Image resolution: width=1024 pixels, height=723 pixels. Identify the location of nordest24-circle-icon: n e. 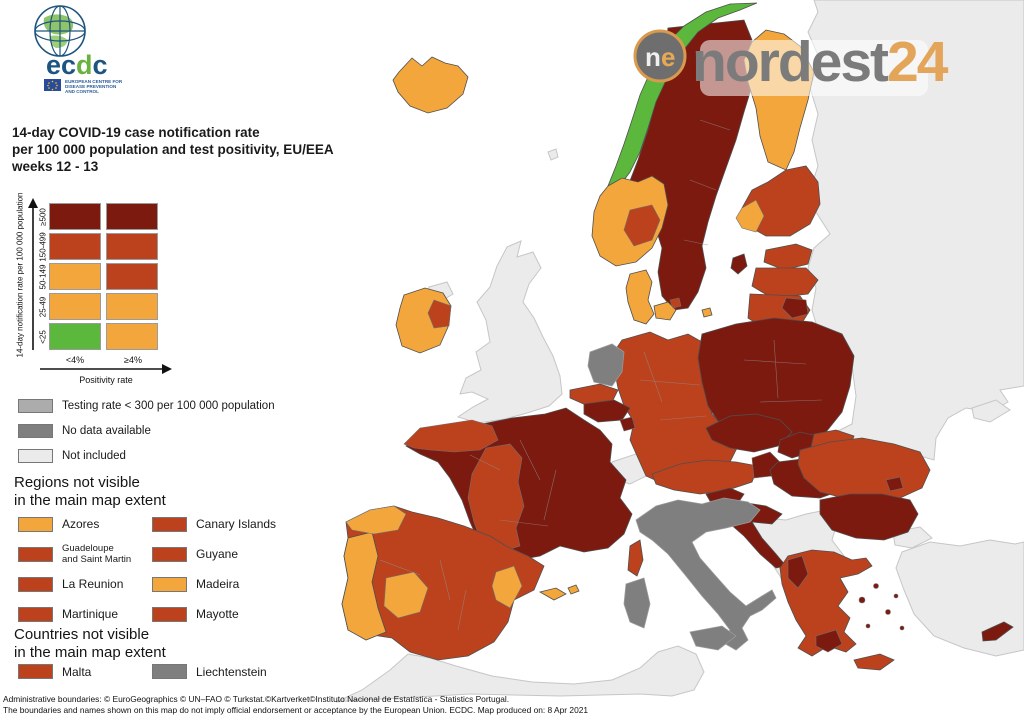
(660, 56).